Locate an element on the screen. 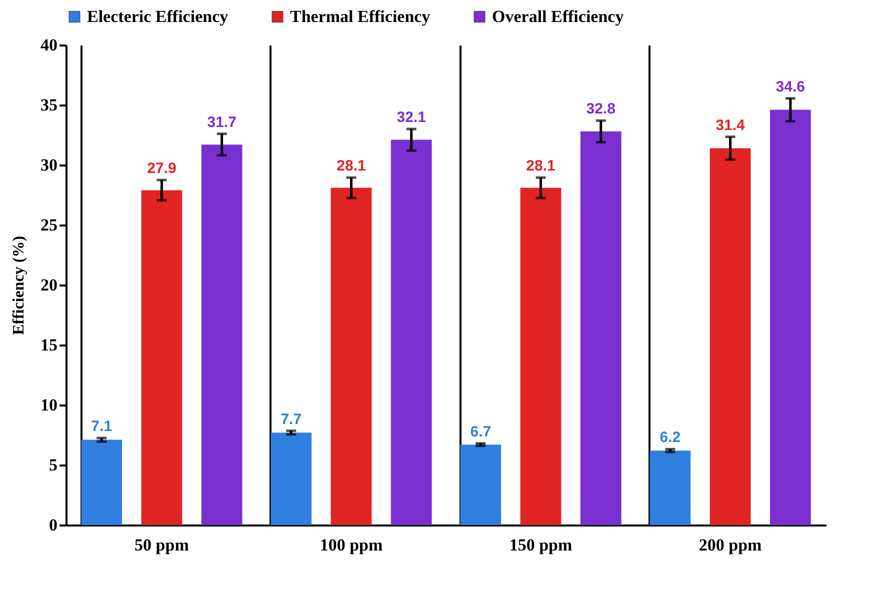 The height and width of the screenshot is (607, 874). legend-label: Overall Efficiency is located at coordinates (558, 16).